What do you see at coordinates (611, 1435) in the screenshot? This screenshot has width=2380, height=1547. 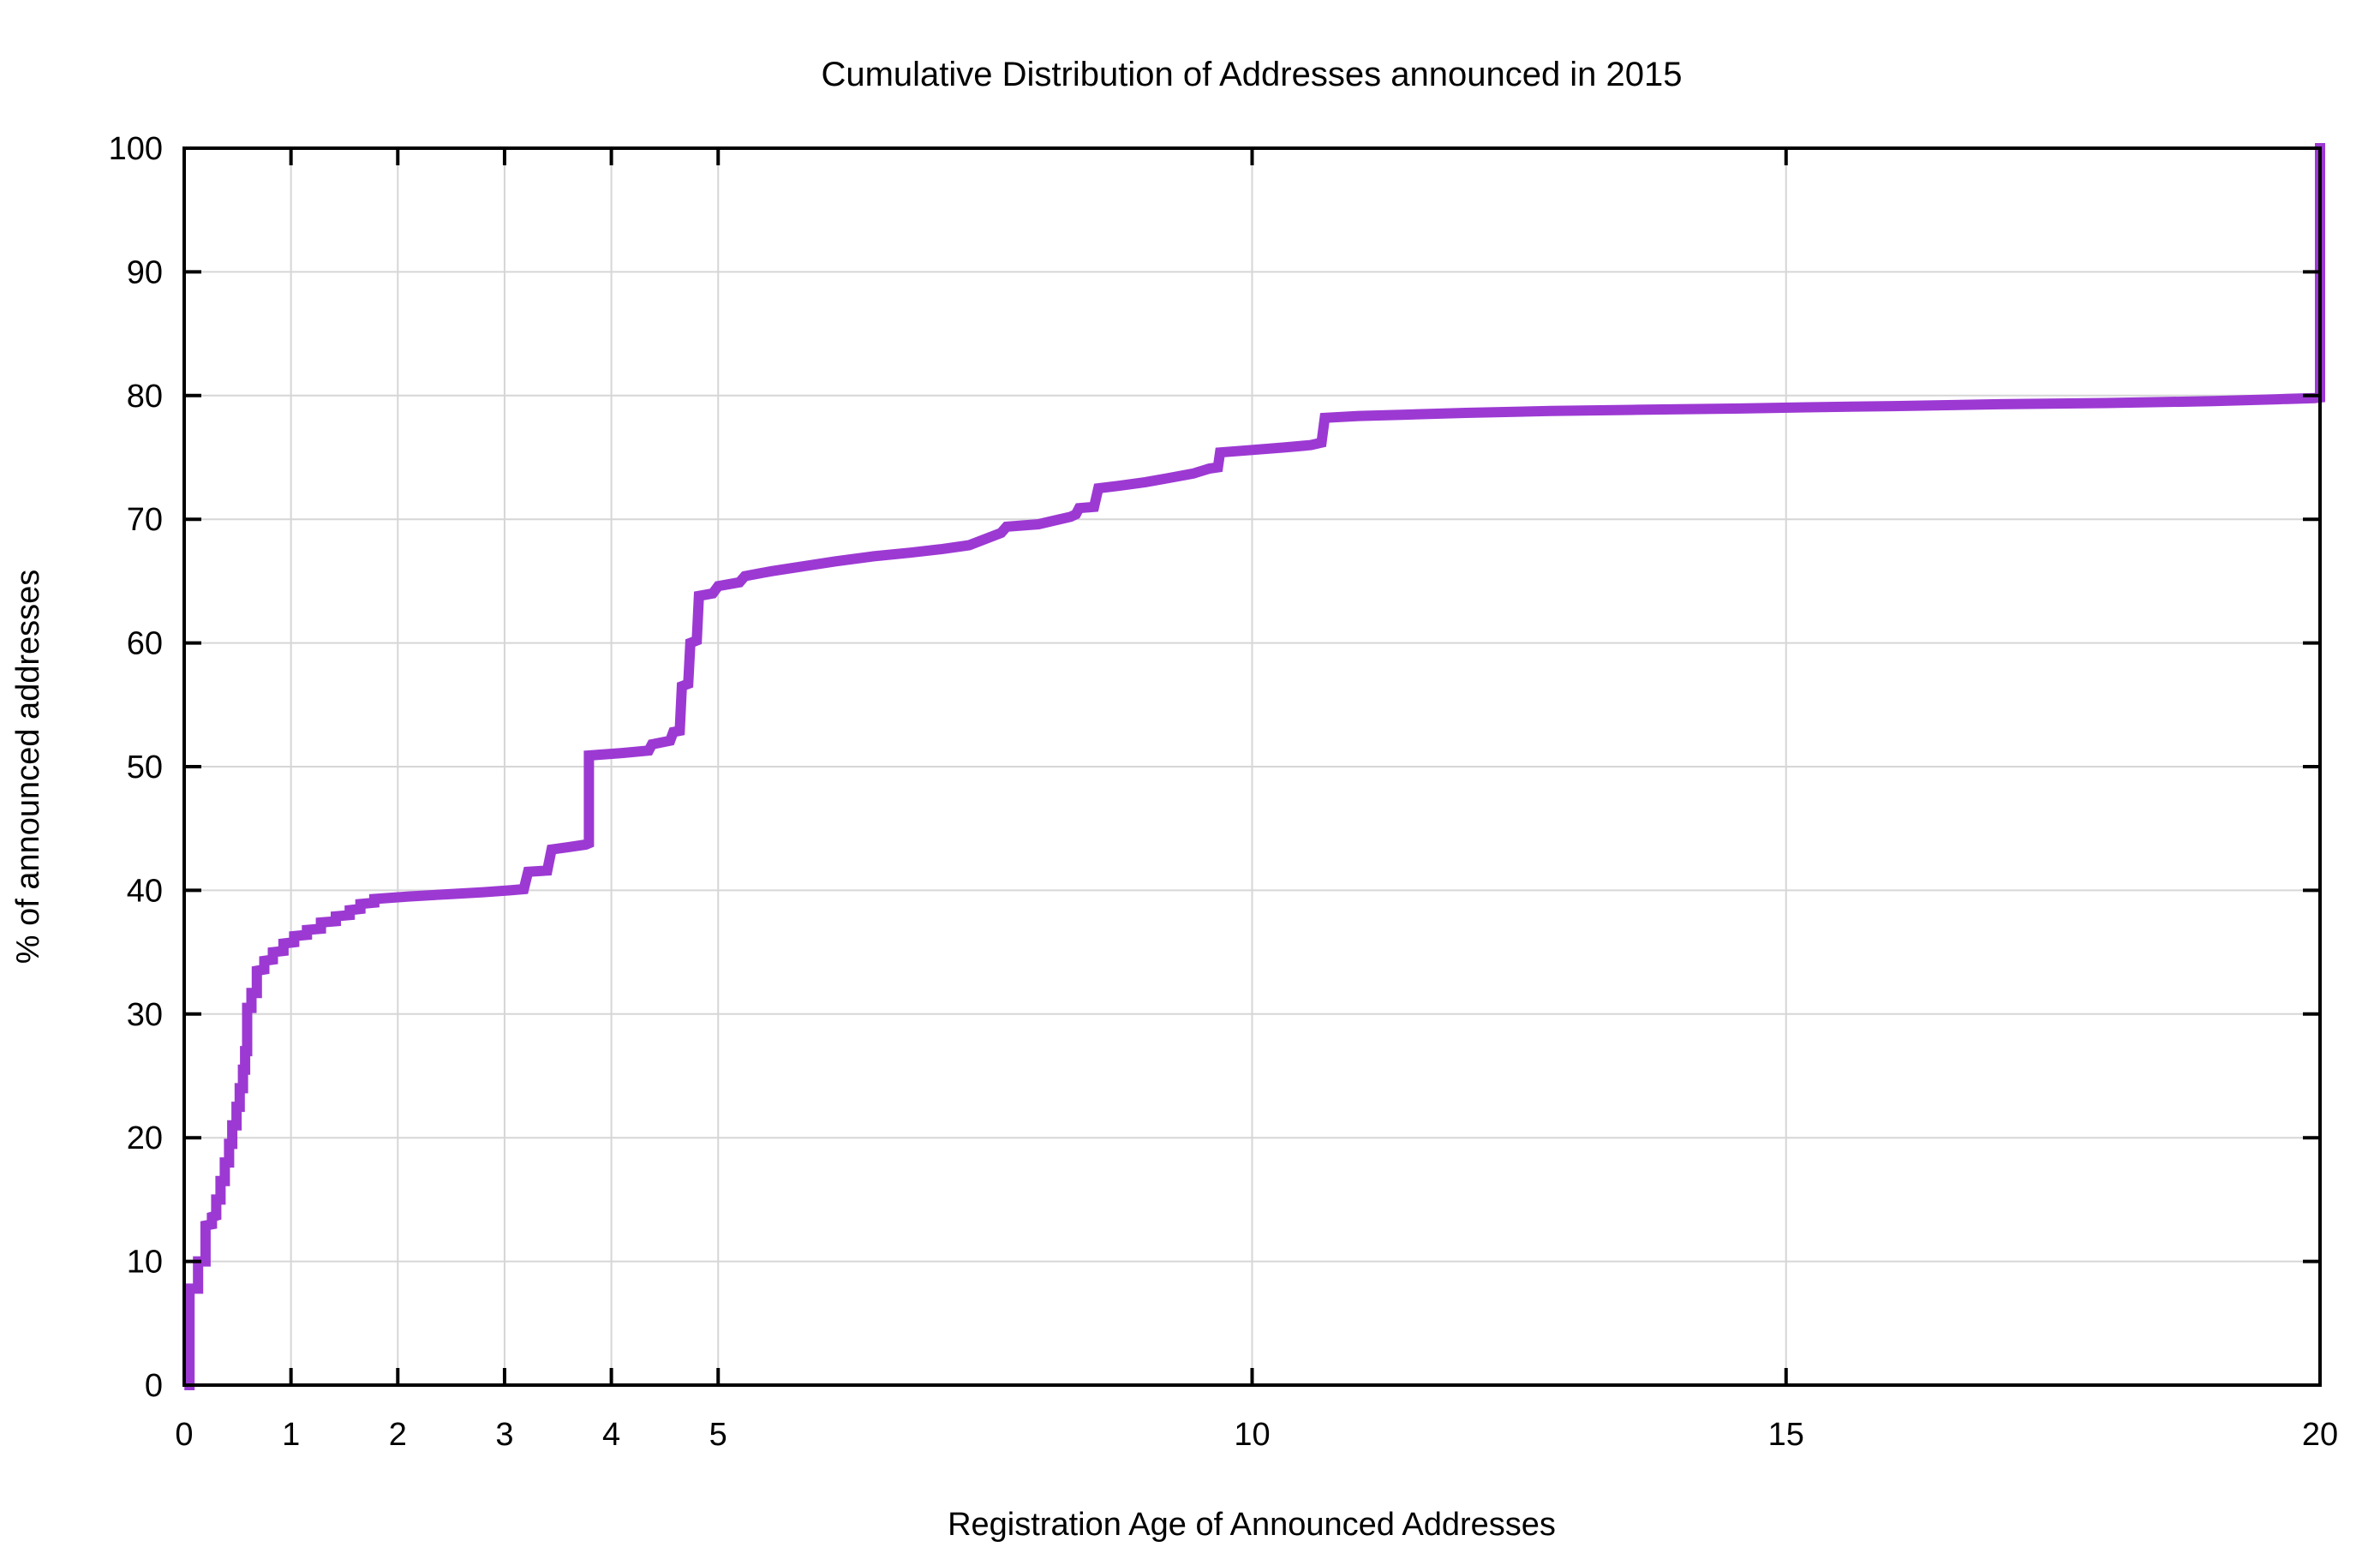 I see `x-tick-label: 4` at bounding box center [611, 1435].